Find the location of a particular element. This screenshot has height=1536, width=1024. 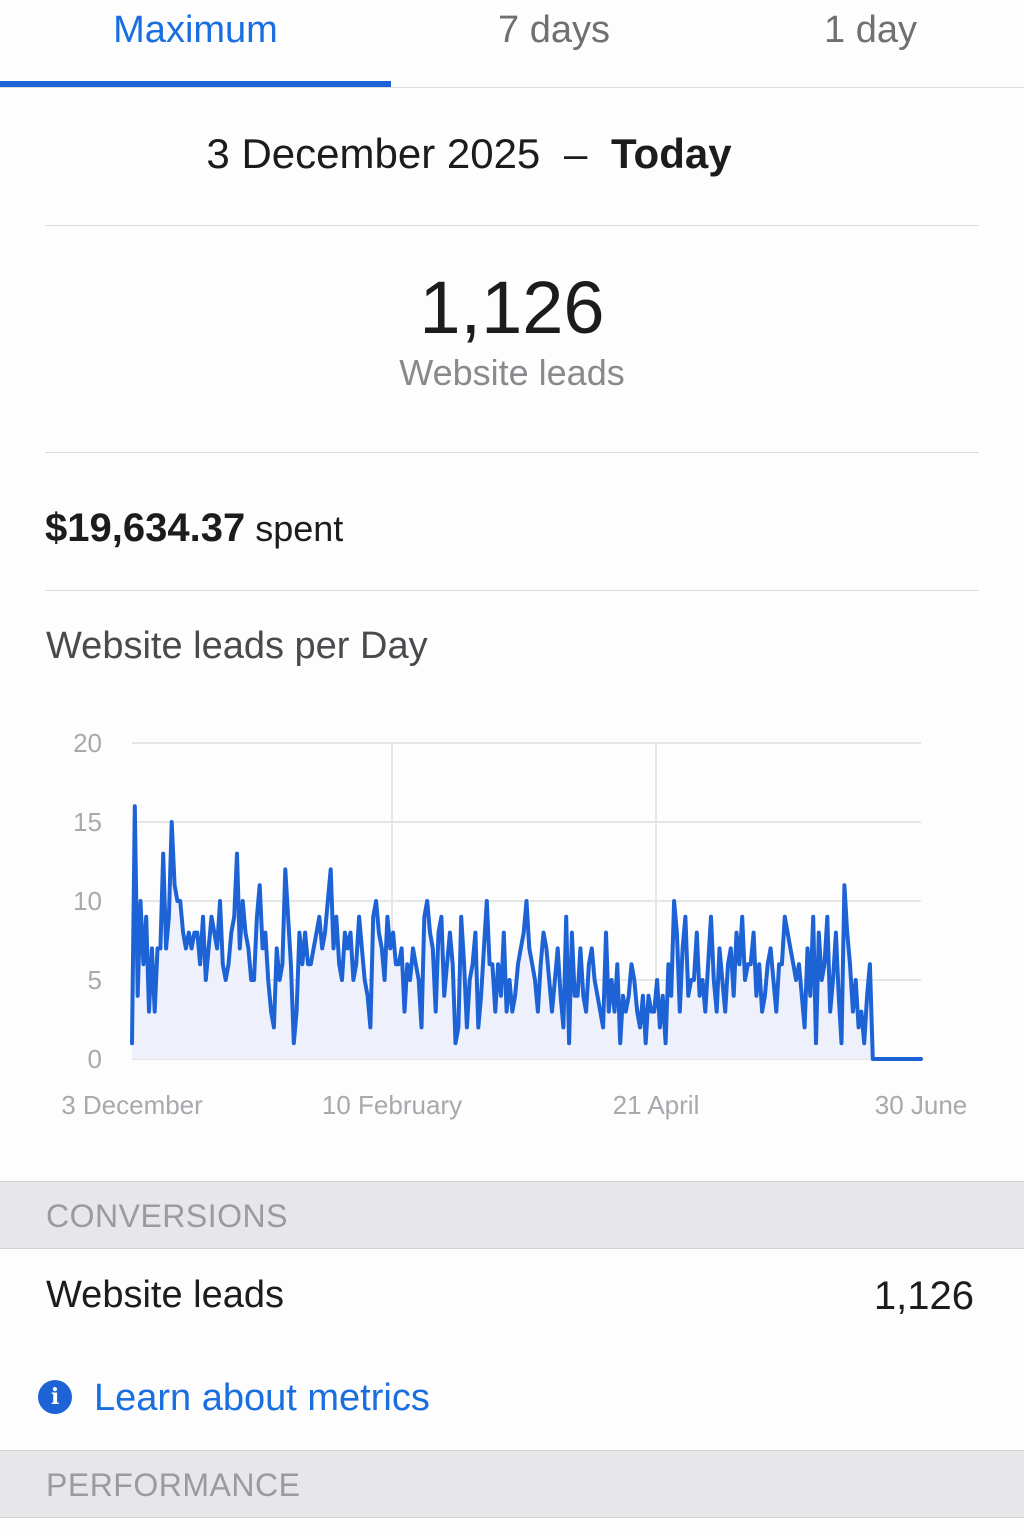

spent-amount: $19,634.37 is located at coordinates (145, 528).